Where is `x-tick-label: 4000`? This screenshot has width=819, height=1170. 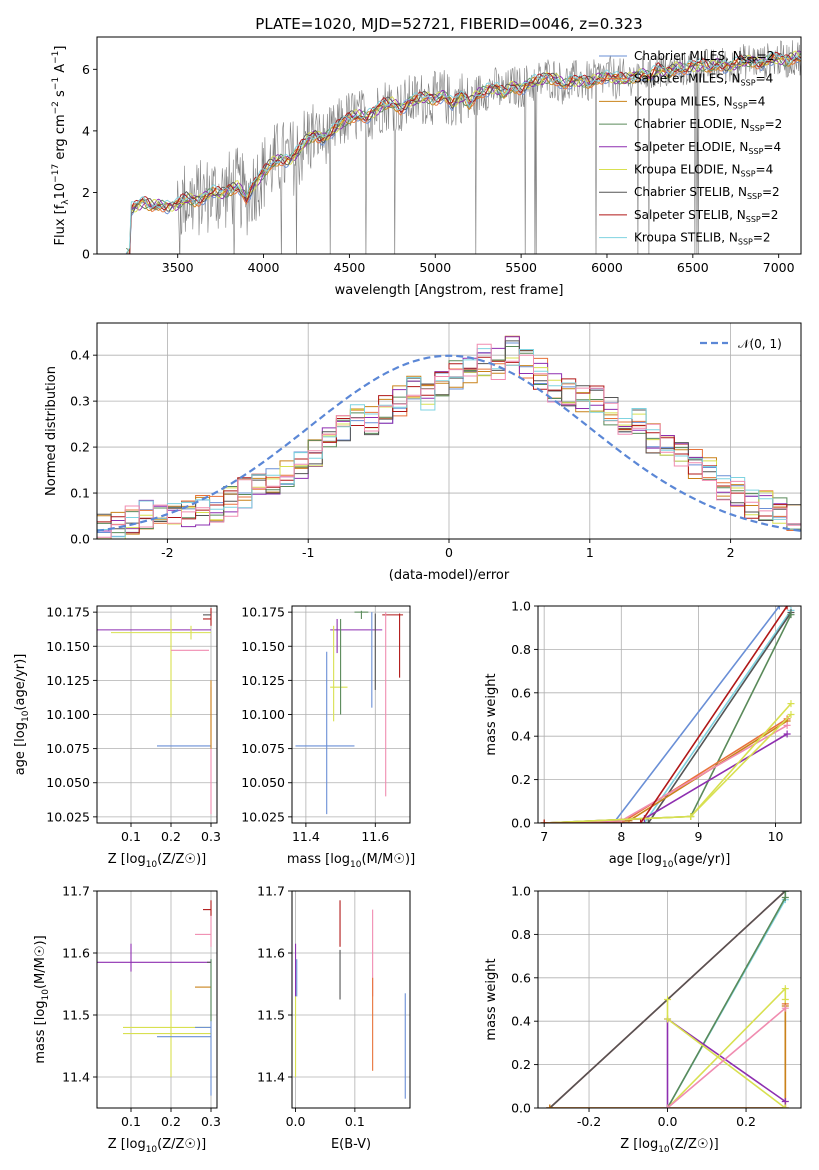
x-tick-label: 4000 is located at coordinates (264, 267).